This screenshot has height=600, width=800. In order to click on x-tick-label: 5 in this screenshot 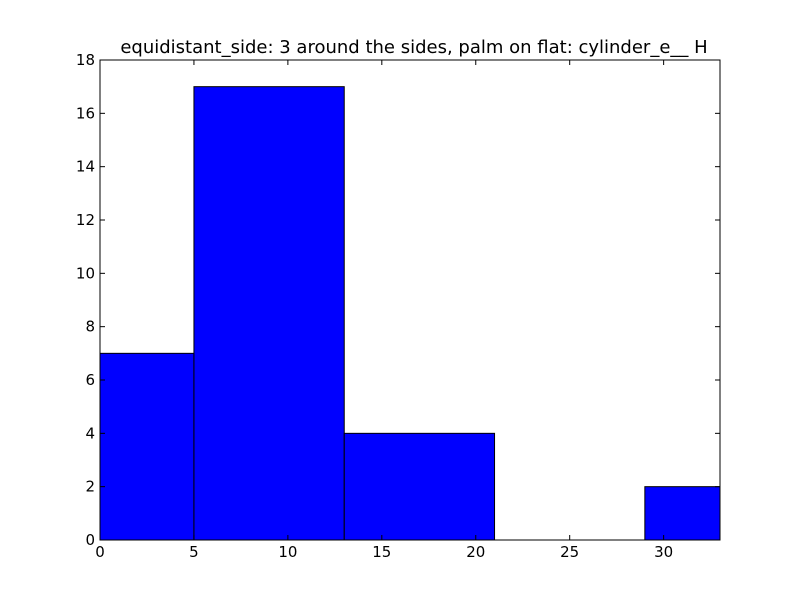, I will do `click(194, 552)`.